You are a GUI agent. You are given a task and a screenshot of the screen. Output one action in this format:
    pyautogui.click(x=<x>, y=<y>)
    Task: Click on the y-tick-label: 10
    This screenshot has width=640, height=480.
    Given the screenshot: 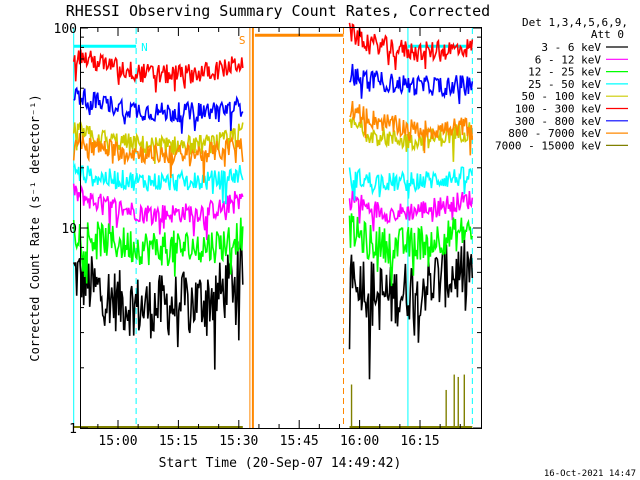 What is the action you would take?
    pyautogui.click(x=69, y=229)
    